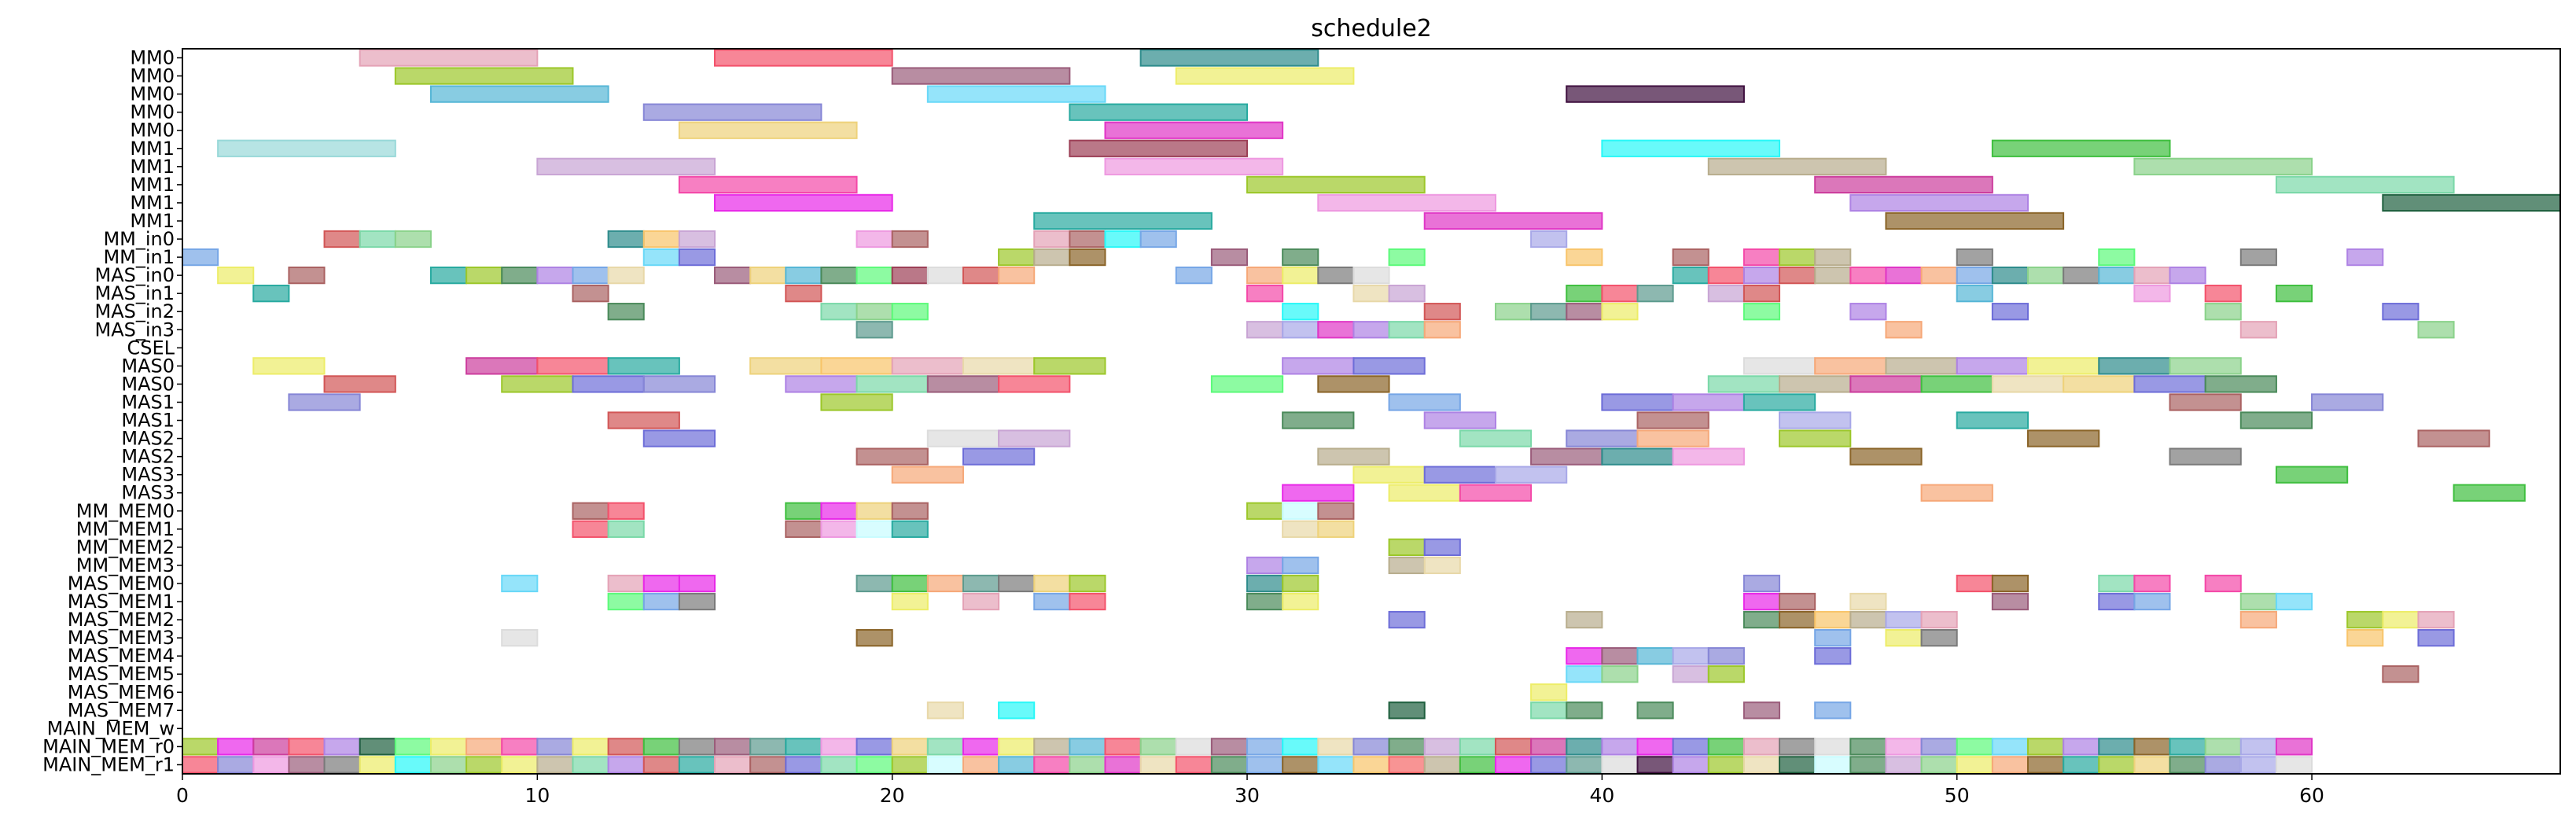 This screenshot has width=2576, height=832. I want to click on y-tick-label: MAIN_MEM_w, so click(111, 728).